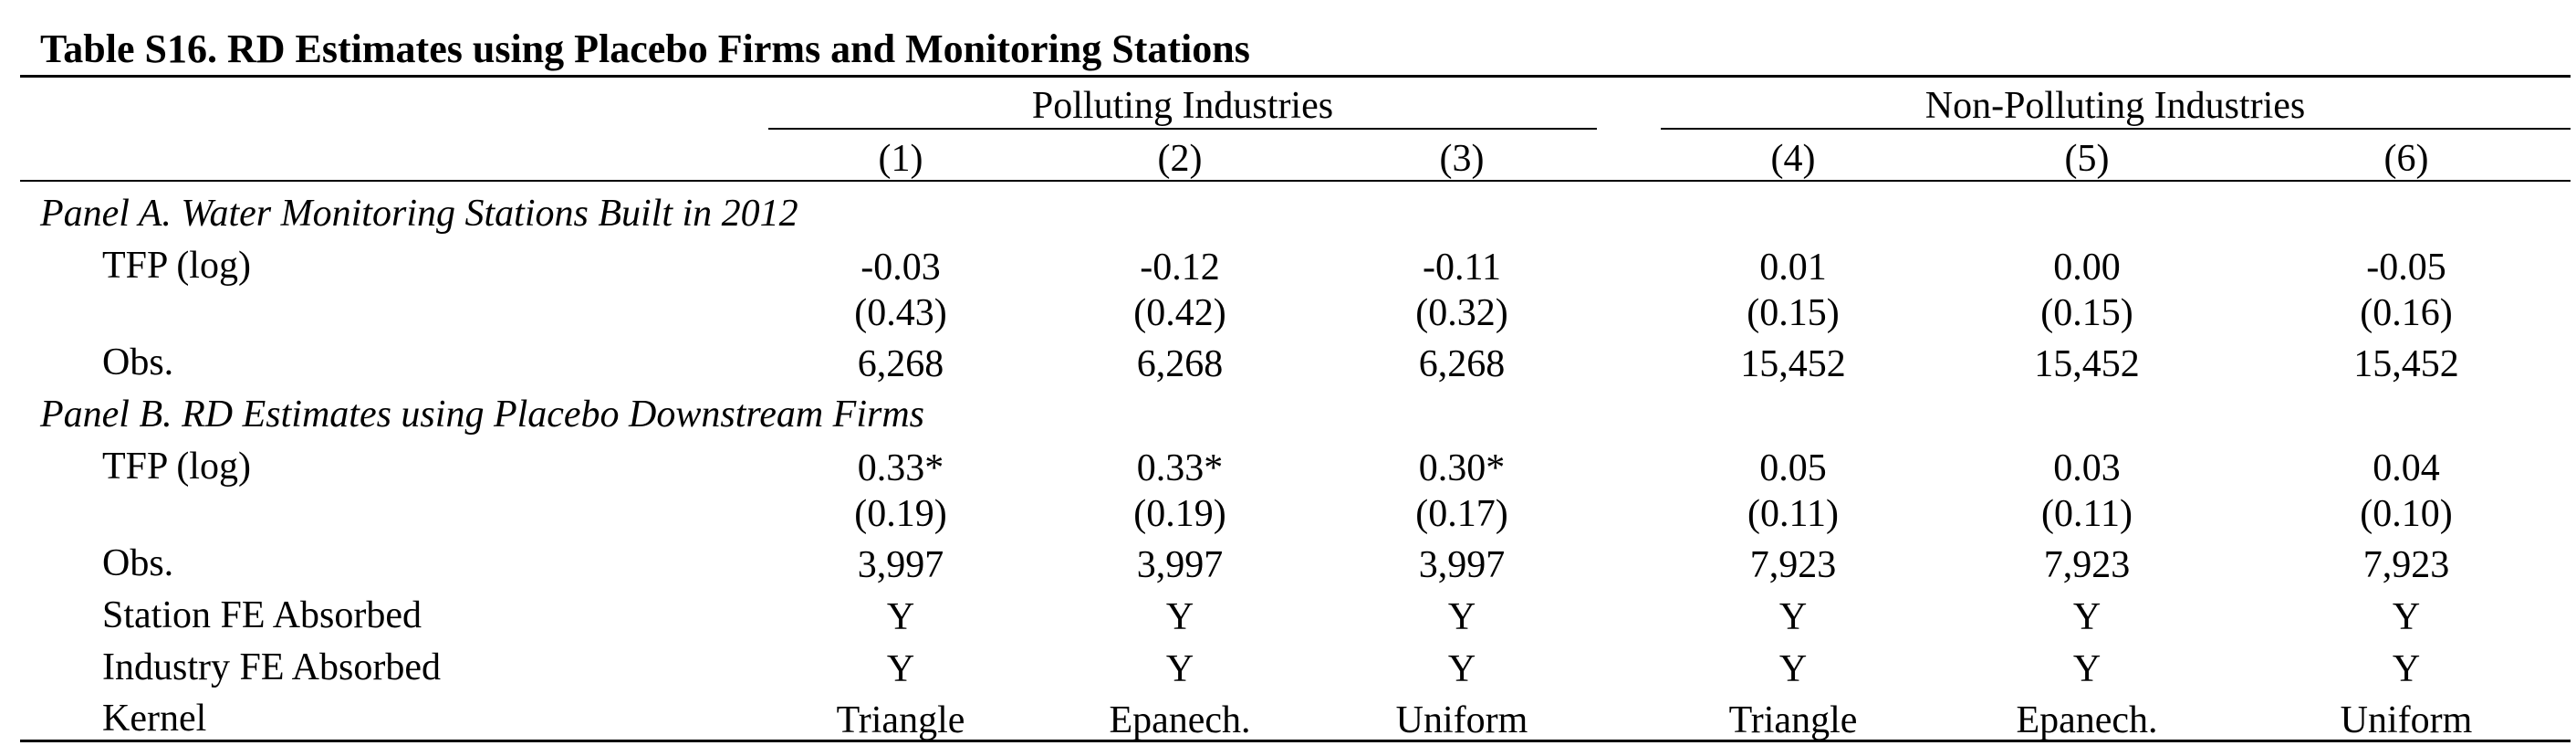  Describe the element at coordinates (900, 313) in the screenshot. I see `table-cell: (0.43)` at that location.